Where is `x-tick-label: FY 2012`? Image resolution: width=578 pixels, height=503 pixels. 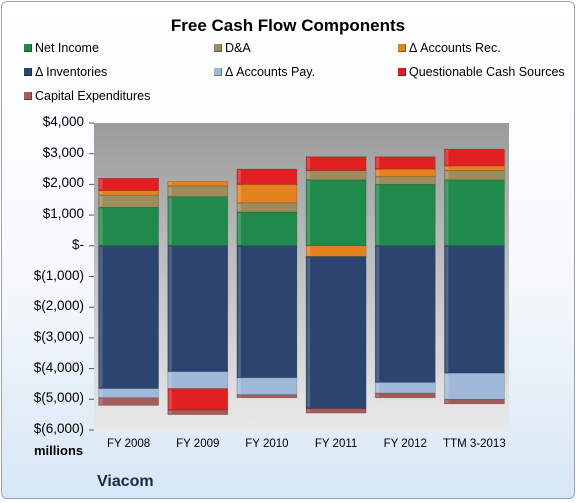
x-tick-label: FY 2012 is located at coordinates (405, 444).